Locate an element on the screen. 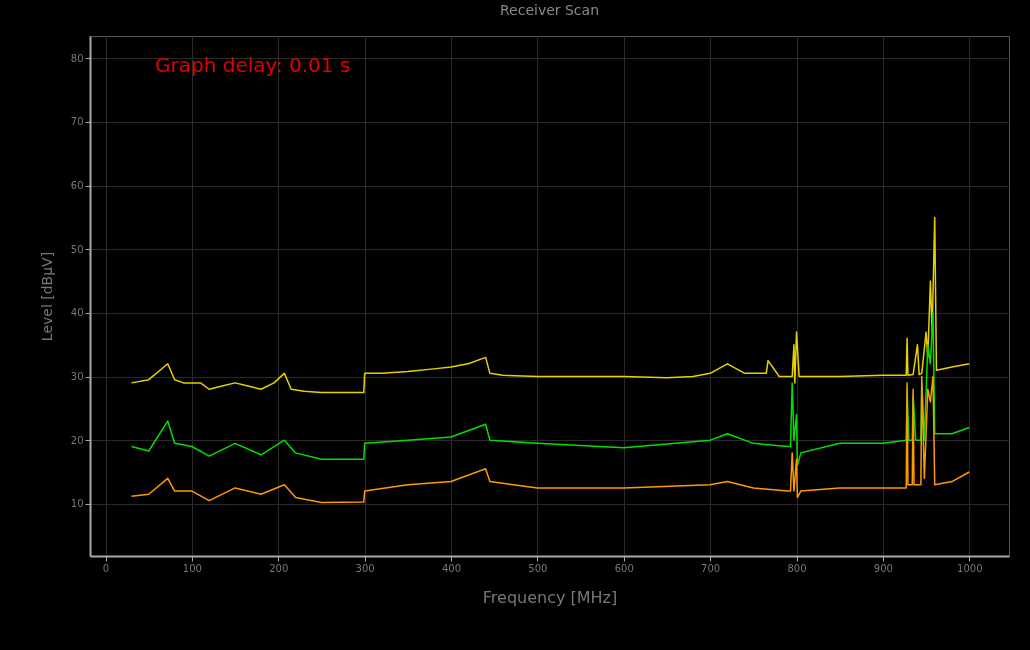 Image resolution: width=1030 pixels, height=650 pixels. x-tick-label: 200 is located at coordinates (279, 568).